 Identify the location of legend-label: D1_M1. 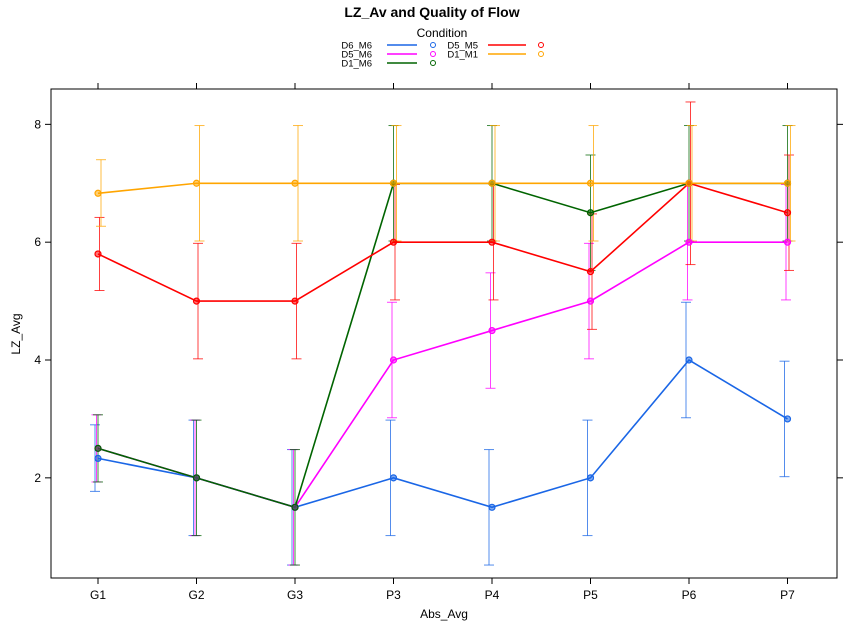
(462, 55).